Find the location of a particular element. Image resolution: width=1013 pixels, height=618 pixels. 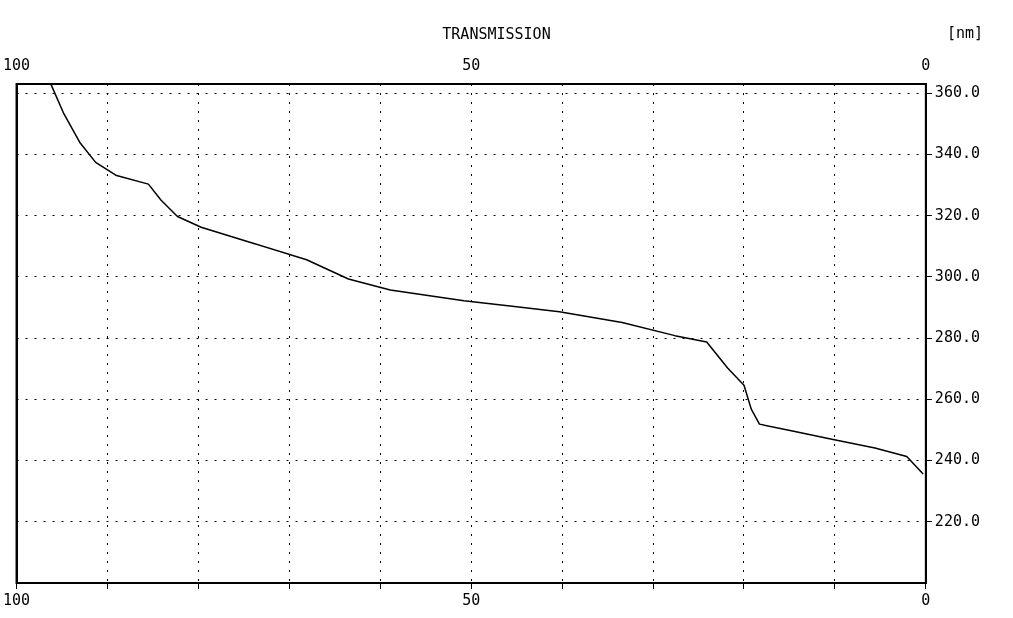

chart-title: TRANSMISSION is located at coordinates (496, 33).